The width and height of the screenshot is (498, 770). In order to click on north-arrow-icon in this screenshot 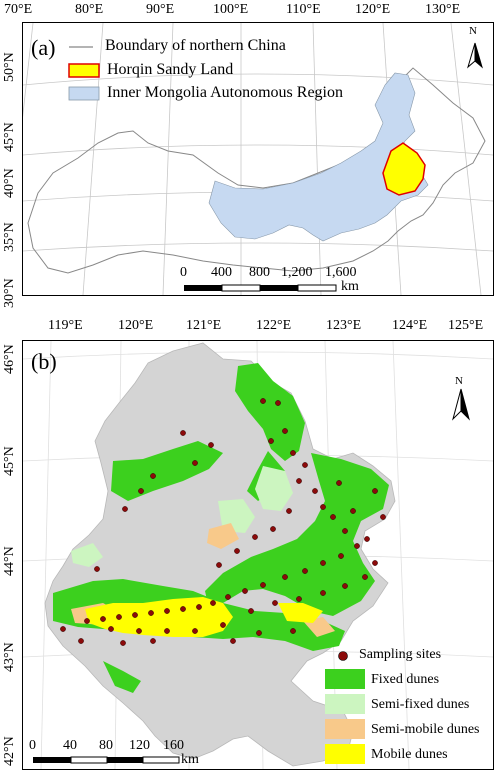, I will do `click(475, 55)`.